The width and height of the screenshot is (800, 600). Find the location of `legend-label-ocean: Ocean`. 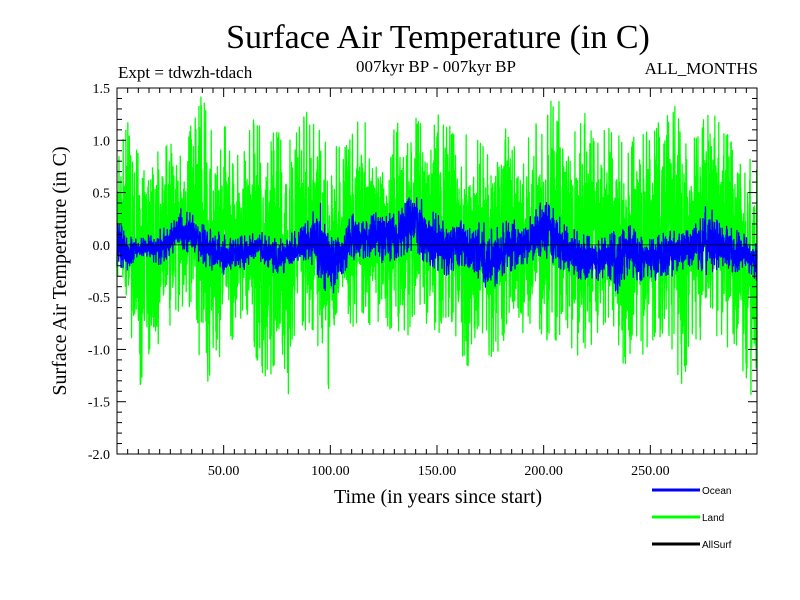

legend-label-ocean: Ocean is located at coordinates (716, 491).